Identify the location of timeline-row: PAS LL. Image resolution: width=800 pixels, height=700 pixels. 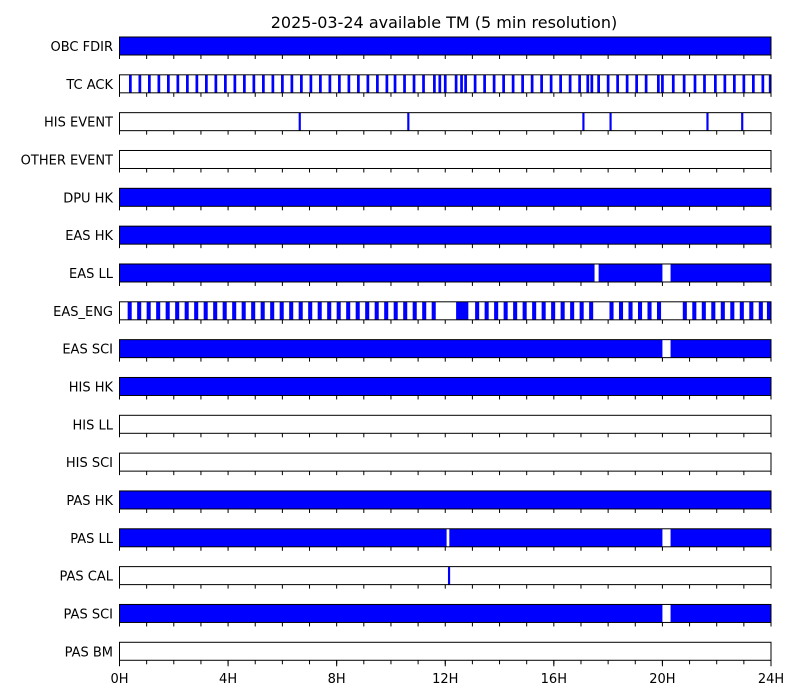
(421, 539).